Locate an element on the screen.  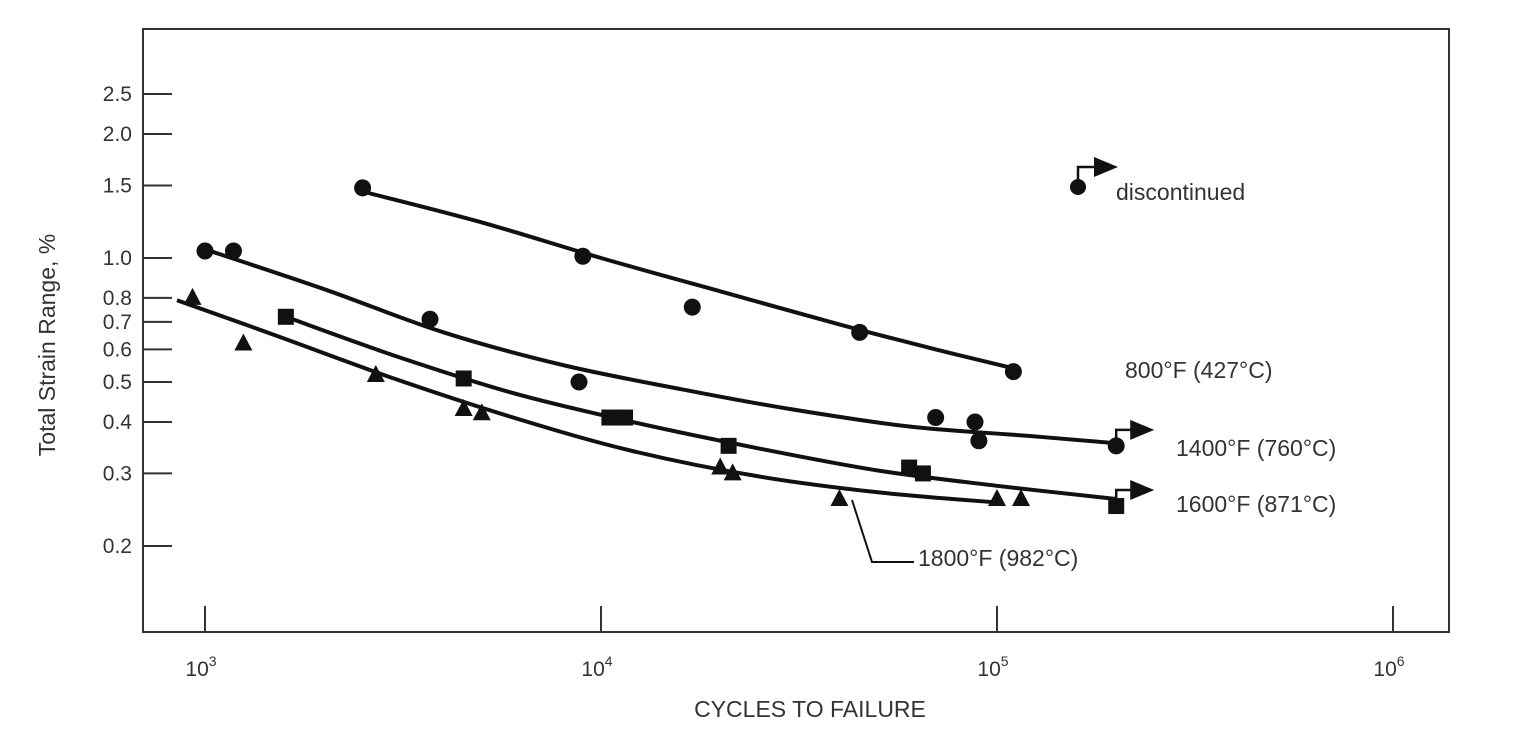
discontinued-arrow-shaft is located at coordinates (1087, 176).